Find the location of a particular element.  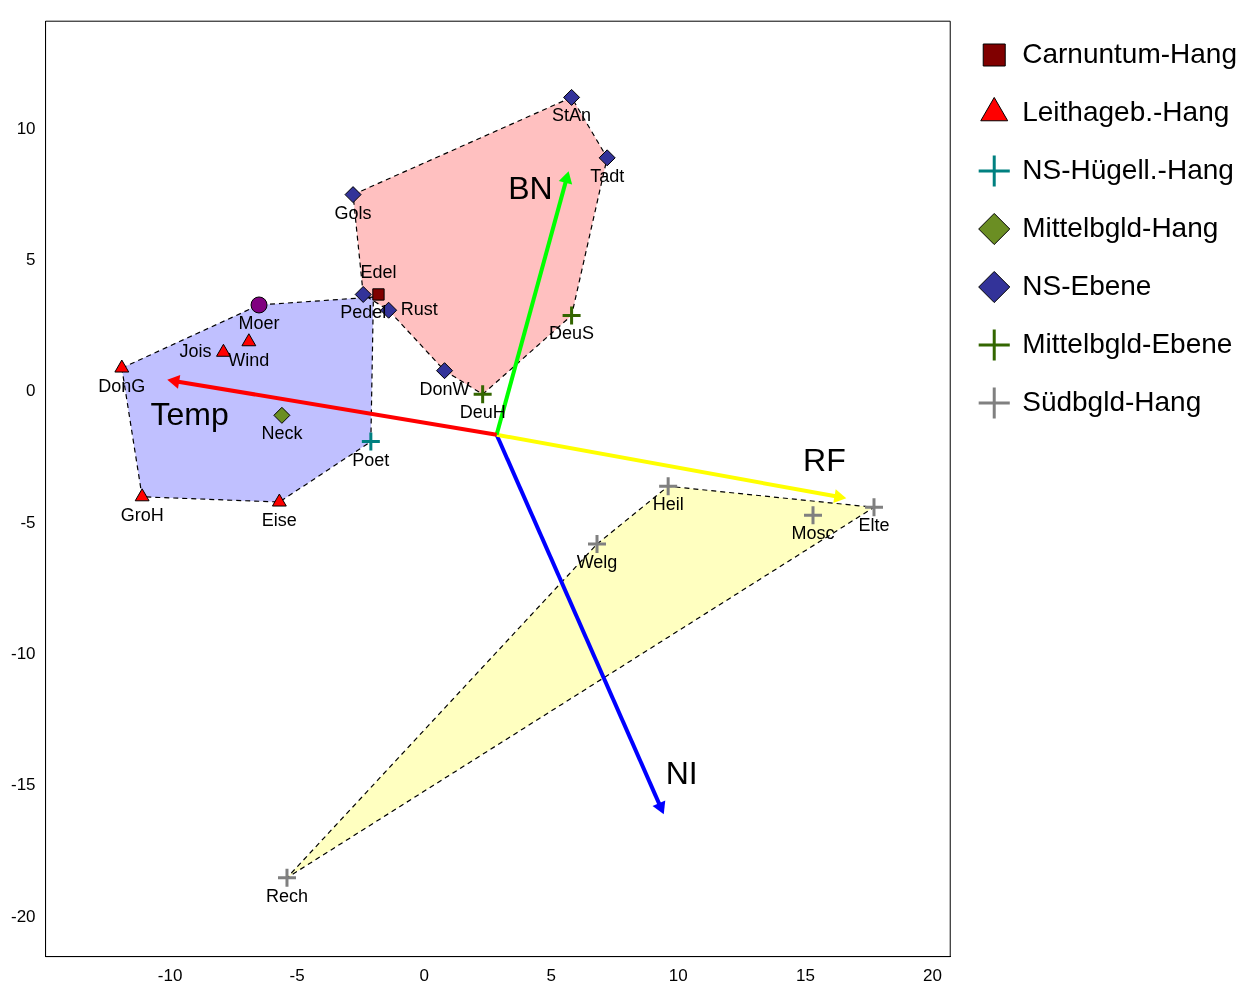

annotation: Wind is located at coordinates (249, 359).